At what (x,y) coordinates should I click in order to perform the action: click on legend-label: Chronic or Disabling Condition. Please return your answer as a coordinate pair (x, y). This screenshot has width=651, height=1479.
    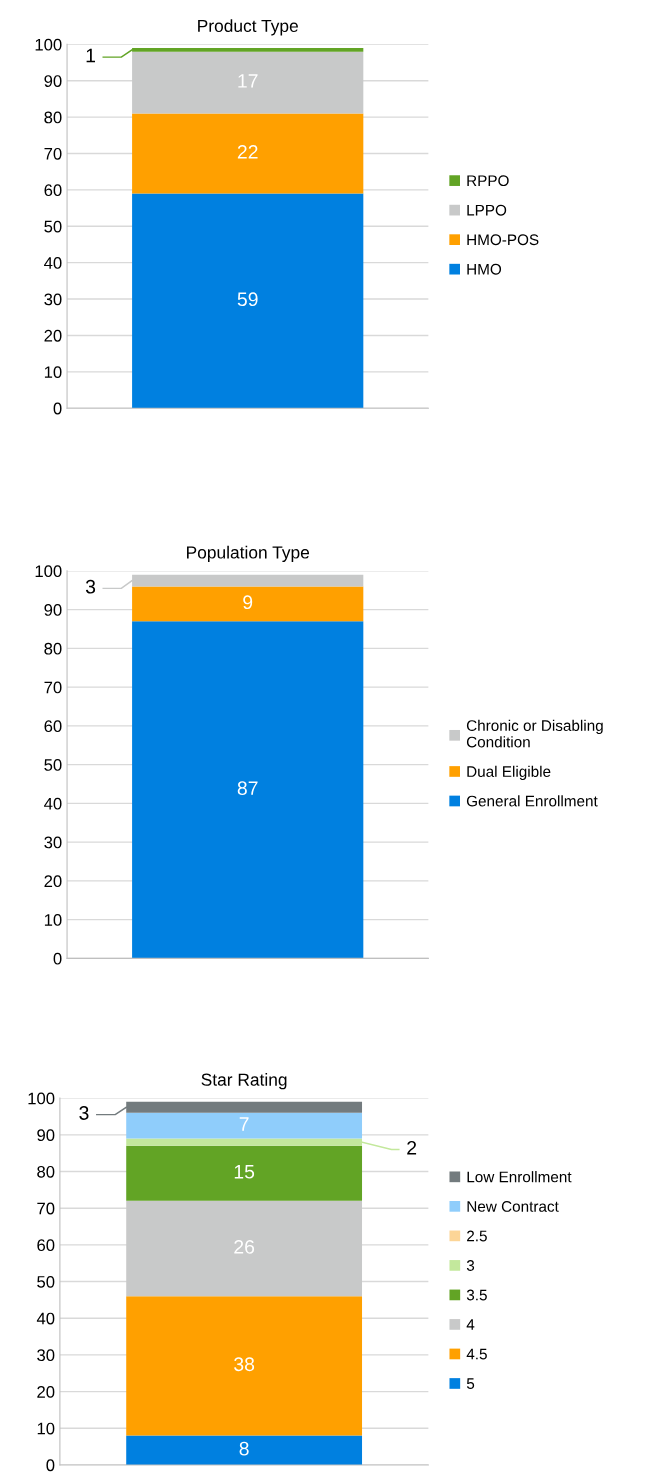
    Looking at the image, I should click on (534, 733).